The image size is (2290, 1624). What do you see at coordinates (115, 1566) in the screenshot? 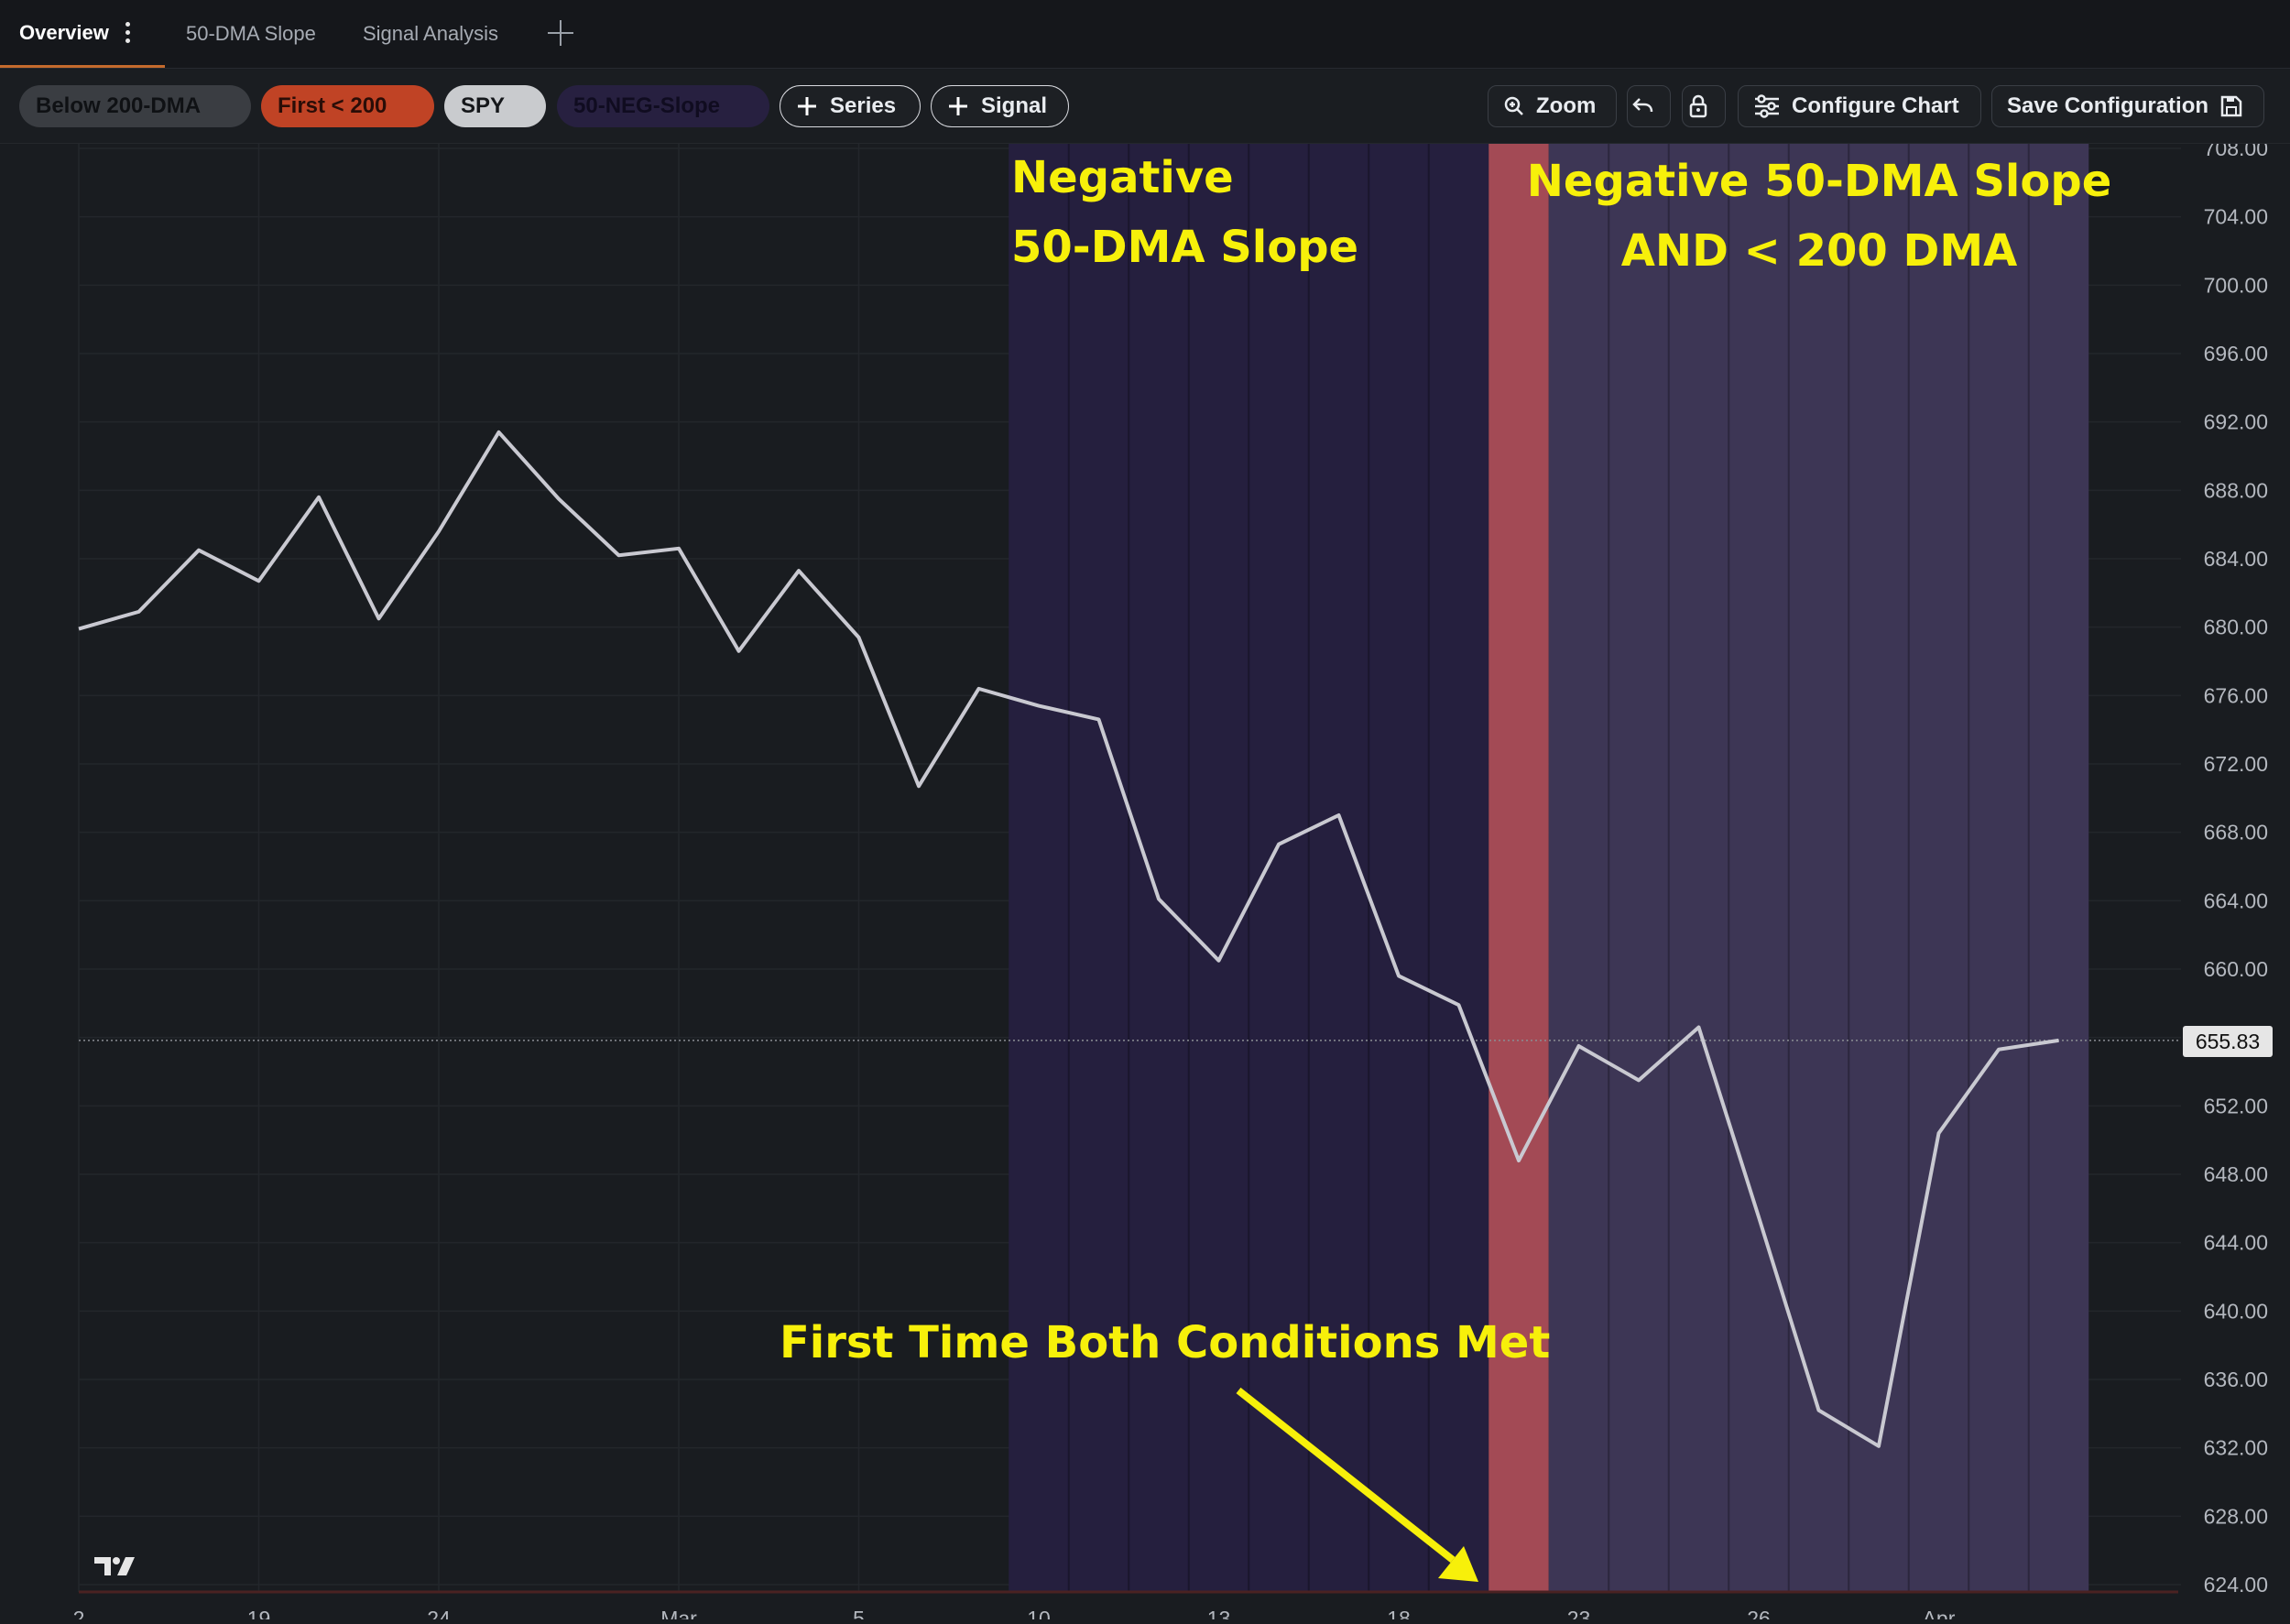
I see `tradingview-logo-icon` at bounding box center [115, 1566].